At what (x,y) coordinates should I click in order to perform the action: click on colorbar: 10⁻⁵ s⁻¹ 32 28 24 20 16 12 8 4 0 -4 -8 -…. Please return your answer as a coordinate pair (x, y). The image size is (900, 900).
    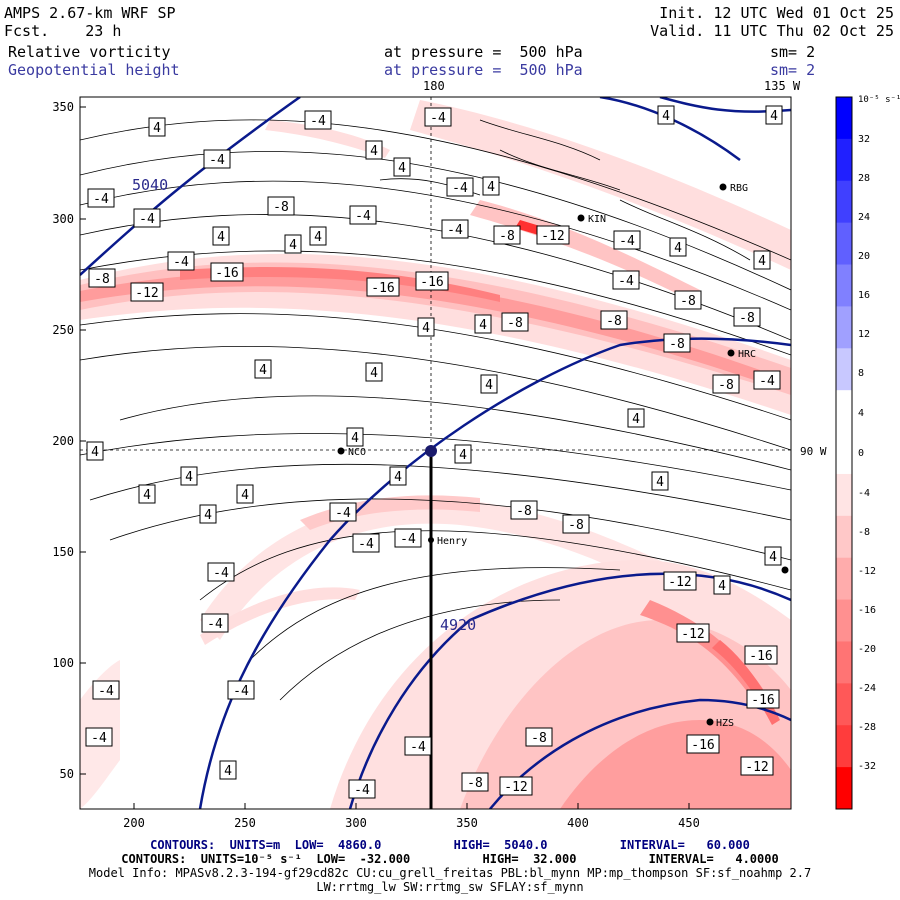
    Looking at the image, I should click on (867, 452).